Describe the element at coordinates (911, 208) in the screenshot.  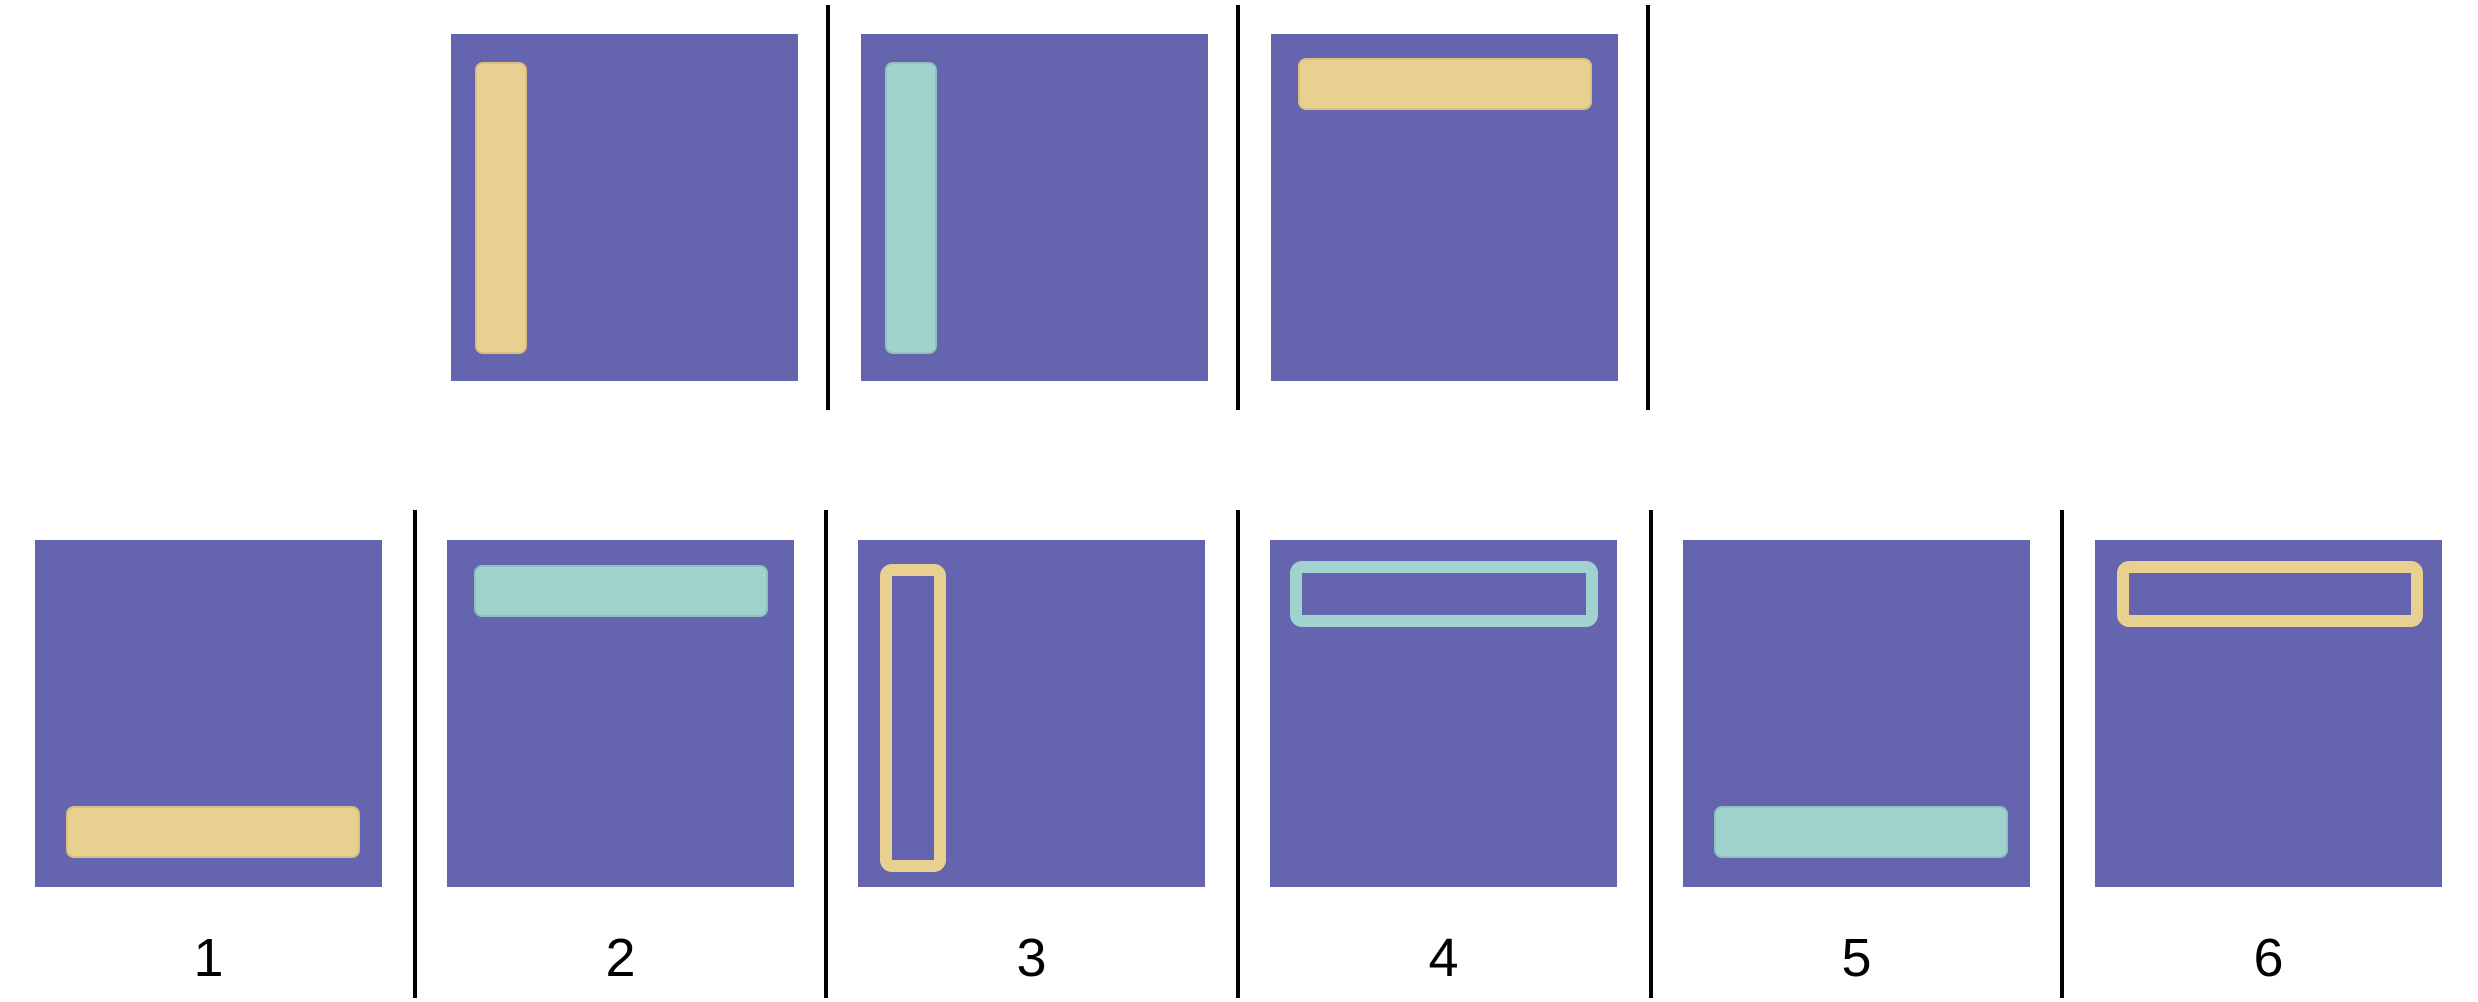
I see `teal-vertical-bar` at that location.